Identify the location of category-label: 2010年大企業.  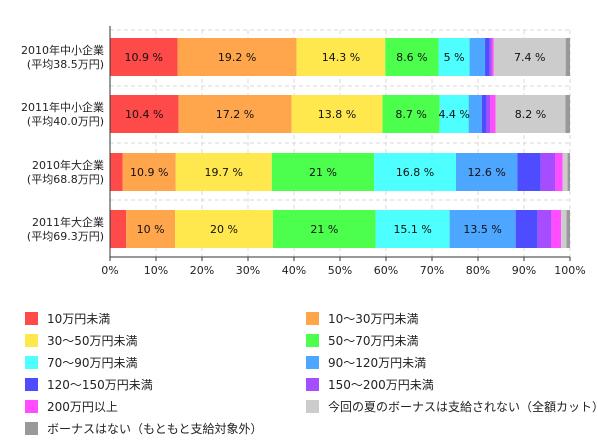
(68, 165).